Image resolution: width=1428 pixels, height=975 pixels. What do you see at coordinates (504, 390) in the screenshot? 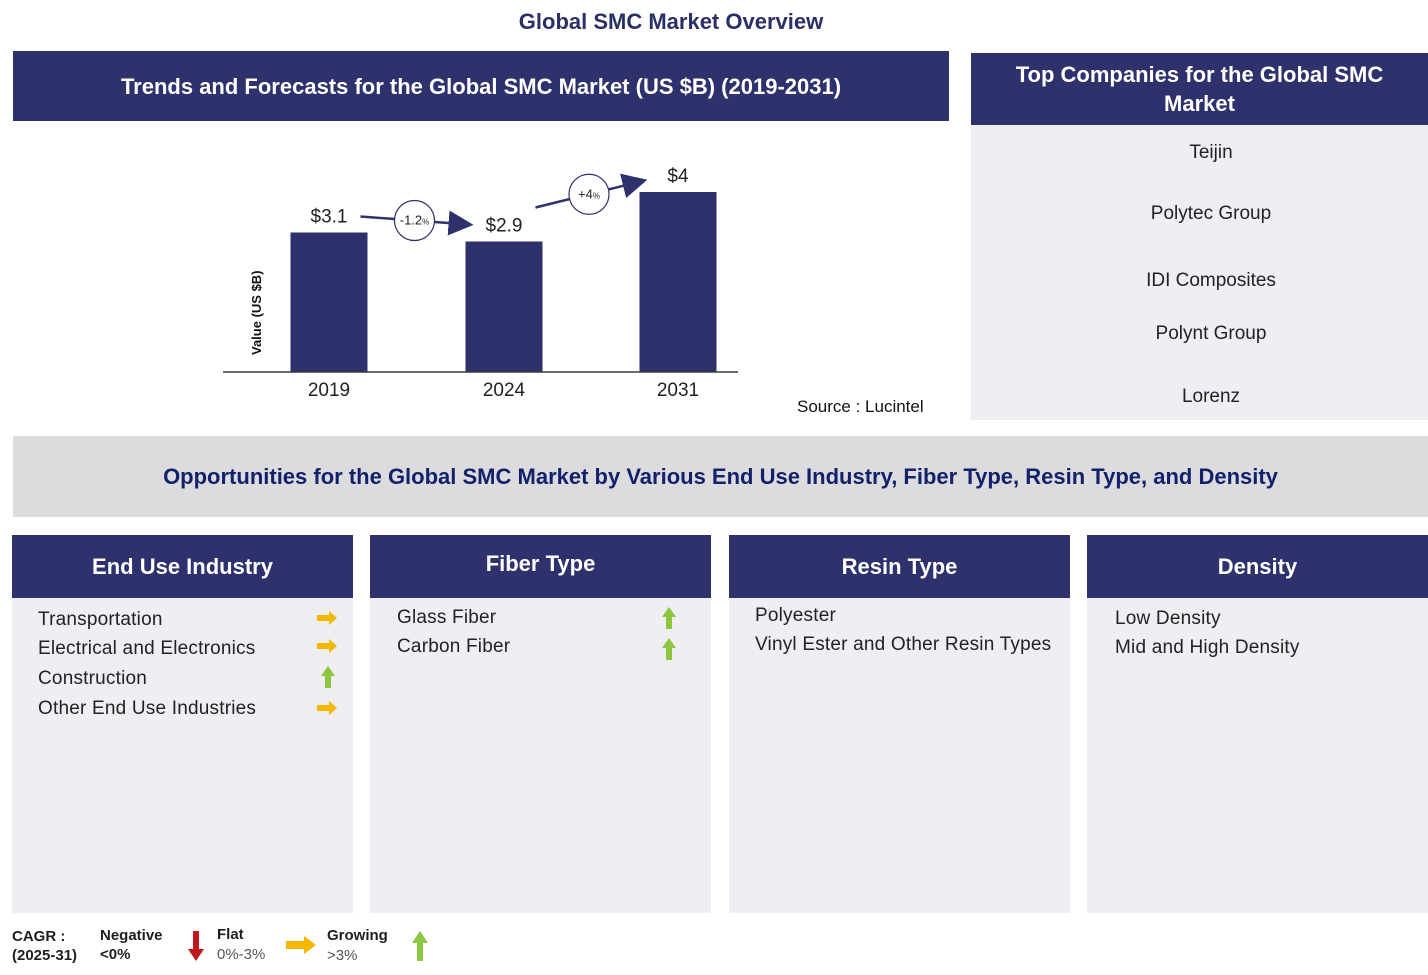
I see `x-tick-label: 2024` at bounding box center [504, 390].